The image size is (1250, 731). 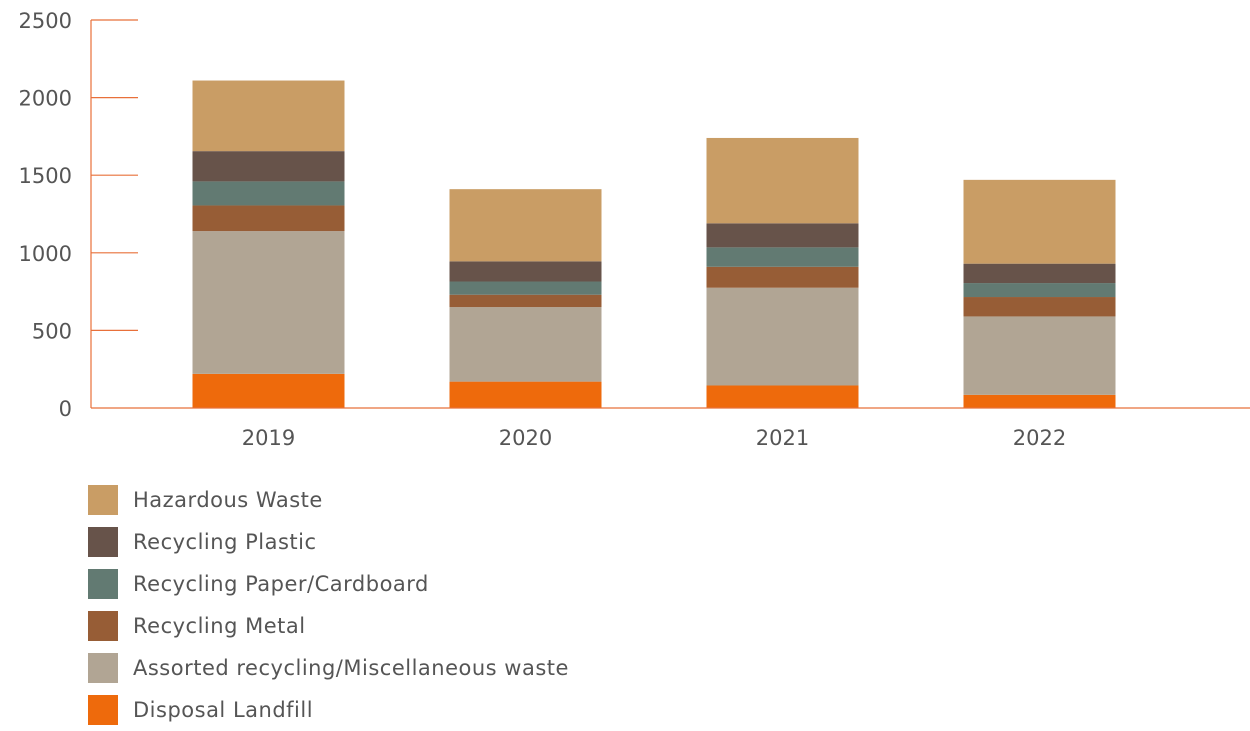 What do you see at coordinates (219, 626) in the screenshot?
I see `legend-label: Recycling Metal` at bounding box center [219, 626].